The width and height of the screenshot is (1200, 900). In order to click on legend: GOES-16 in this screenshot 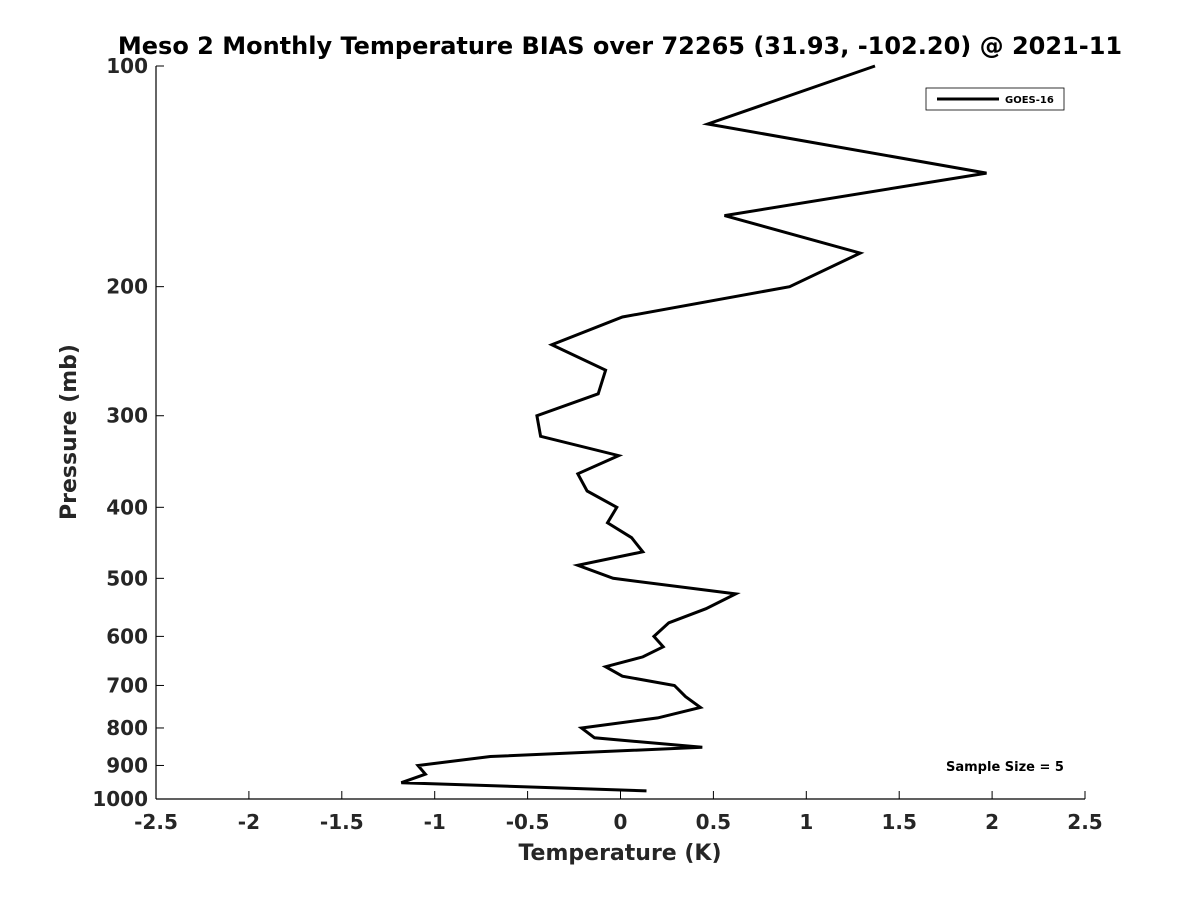, I will do `click(995, 99)`.